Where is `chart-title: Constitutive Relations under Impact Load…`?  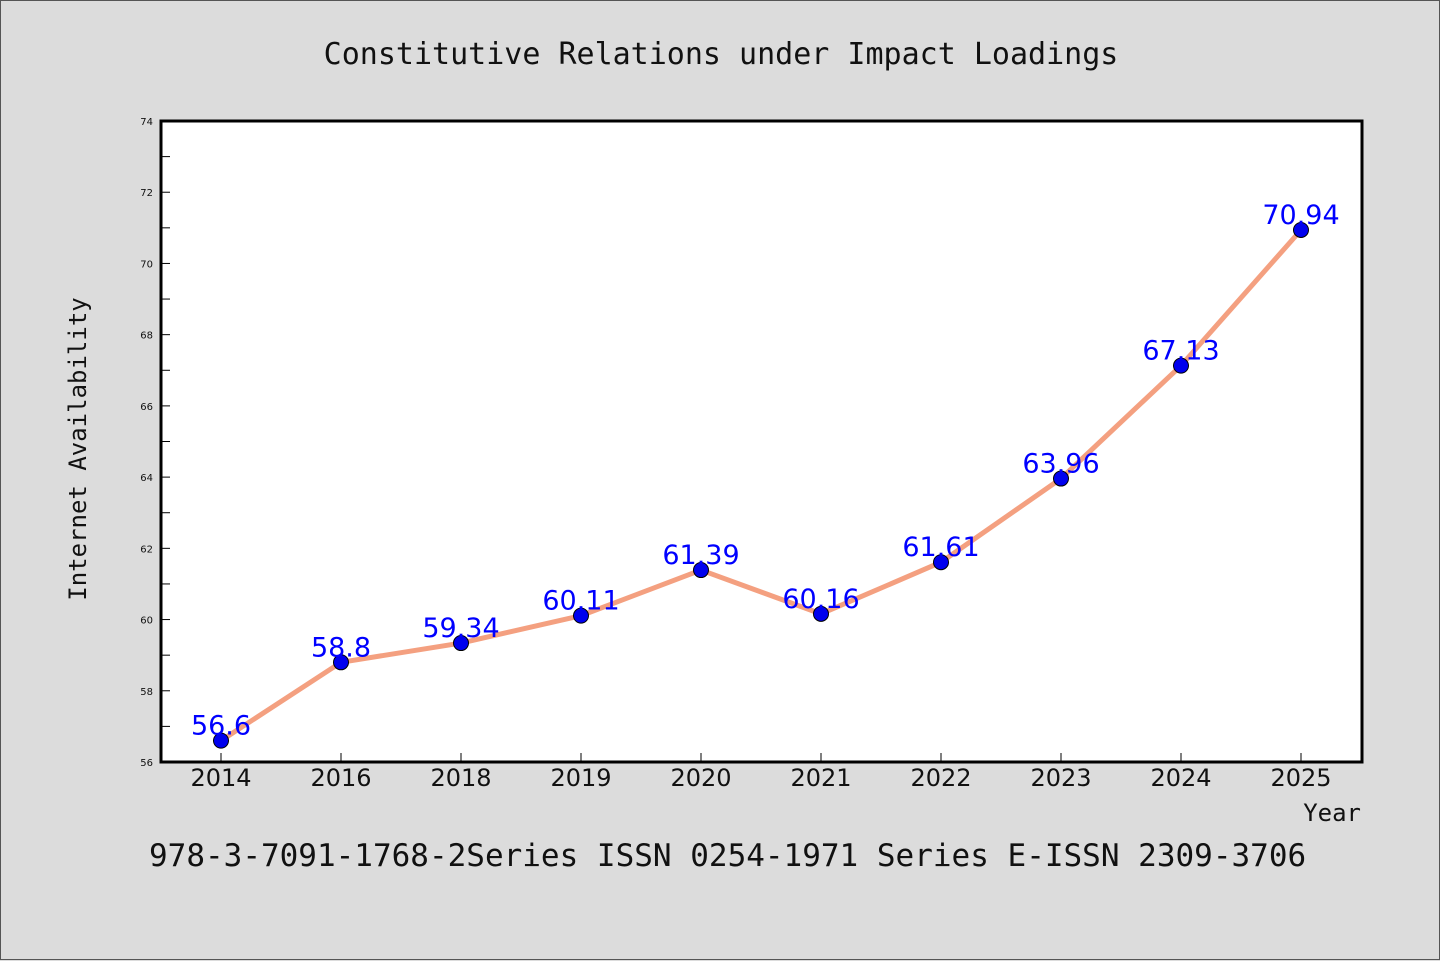 chart-title: Constitutive Relations under Impact Load… is located at coordinates (721, 54).